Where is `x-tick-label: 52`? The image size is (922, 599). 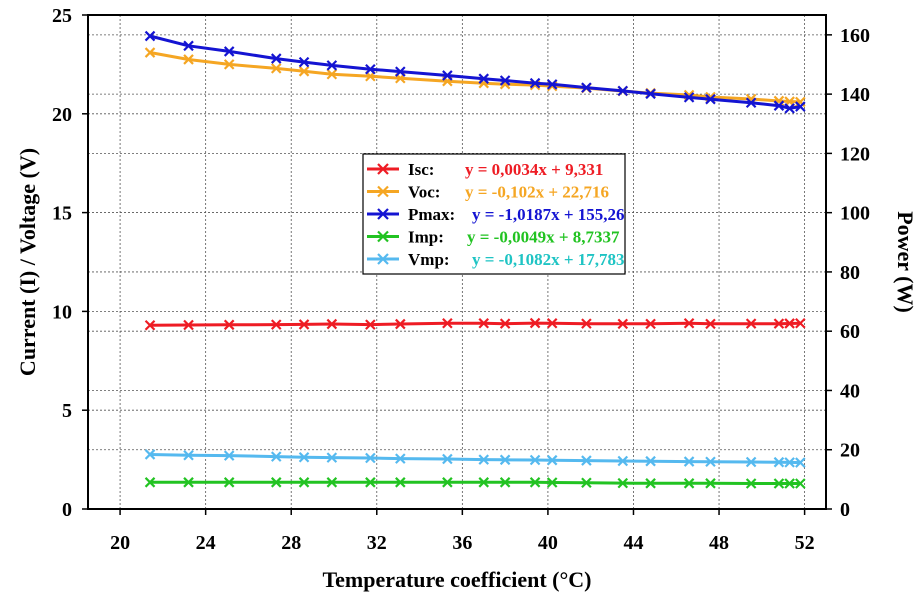 x-tick-label: 52 is located at coordinates (805, 543).